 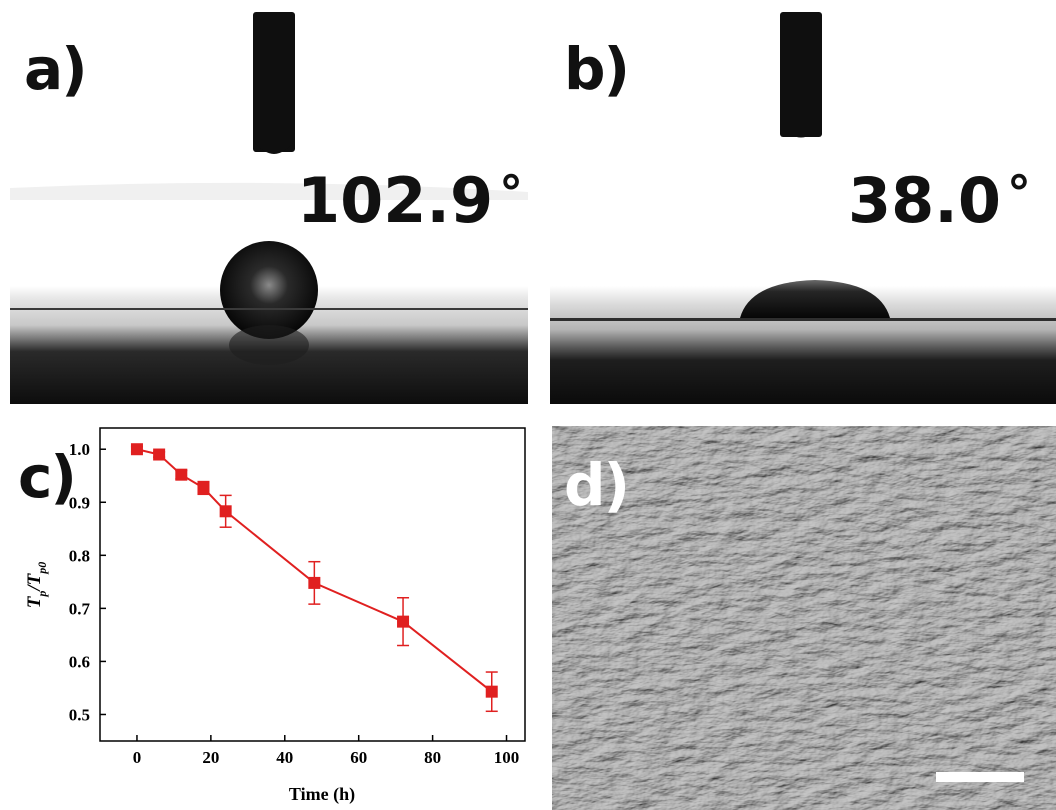 I want to click on x-tick-label: 40, so click(x=284, y=757).